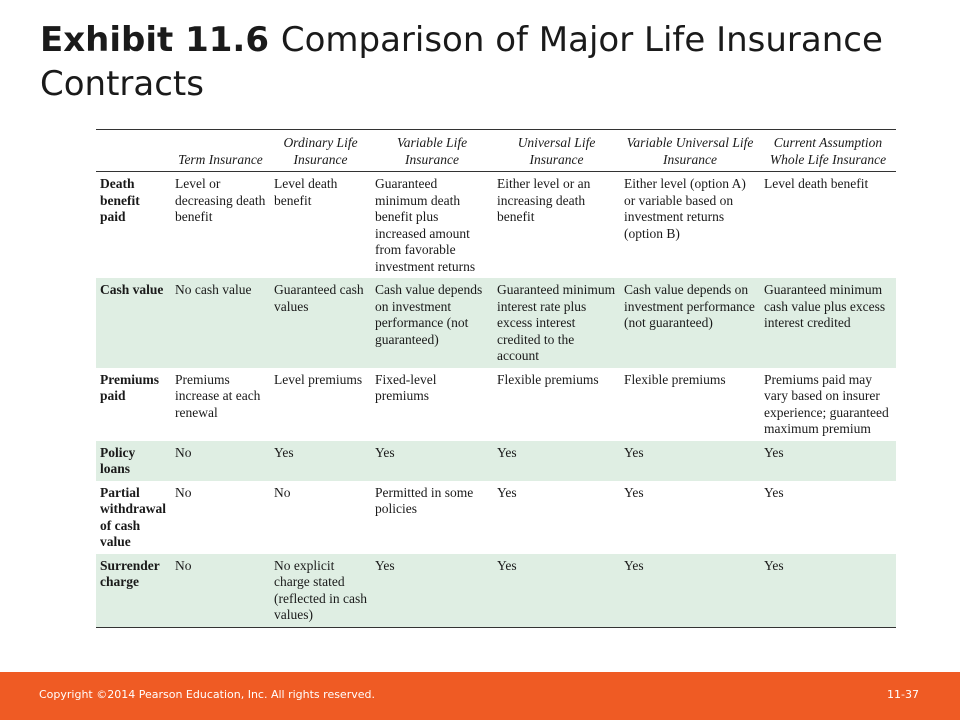  What do you see at coordinates (220, 323) in the screenshot?
I see `table-cell: No cash value` at bounding box center [220, 323].